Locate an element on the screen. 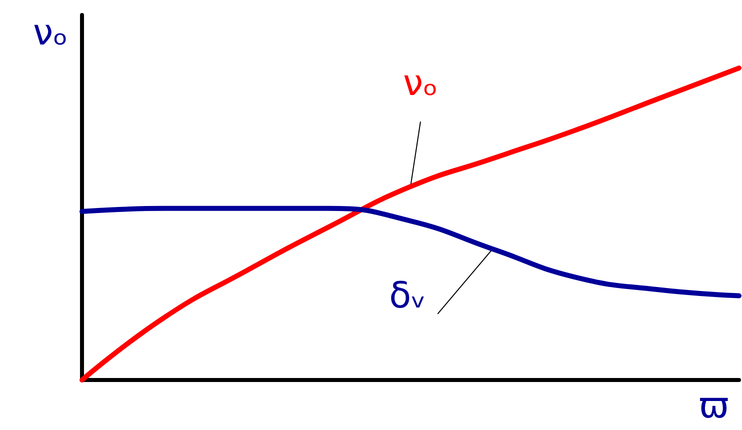 The height and width of the screenshot is (430, 742). x-axis-title: ϖ is located at coordinates (713, 406).